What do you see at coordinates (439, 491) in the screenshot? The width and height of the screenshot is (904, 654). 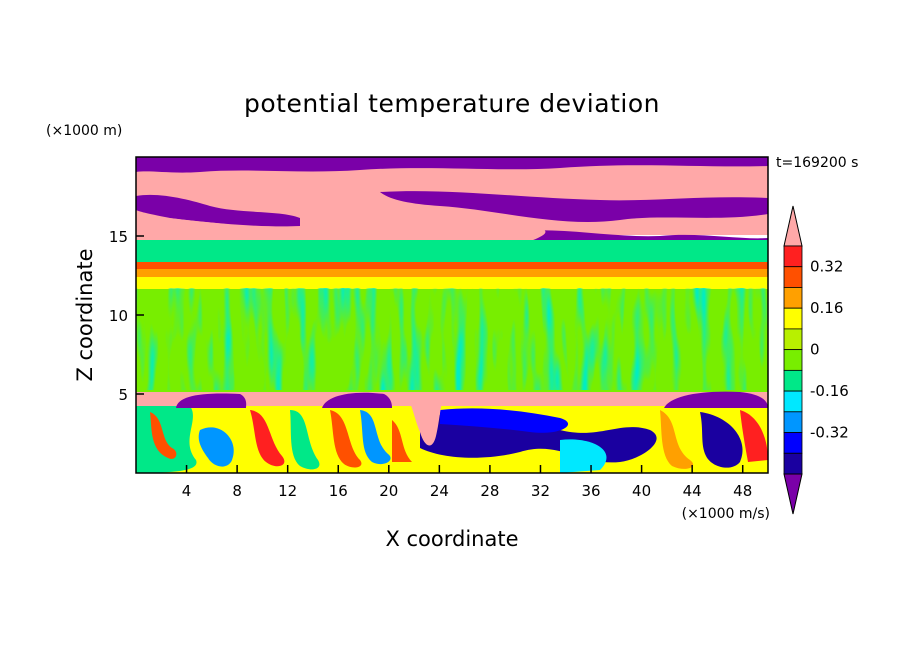 I see `x-tick-label-5: 24` at bounding box center [439, 491].